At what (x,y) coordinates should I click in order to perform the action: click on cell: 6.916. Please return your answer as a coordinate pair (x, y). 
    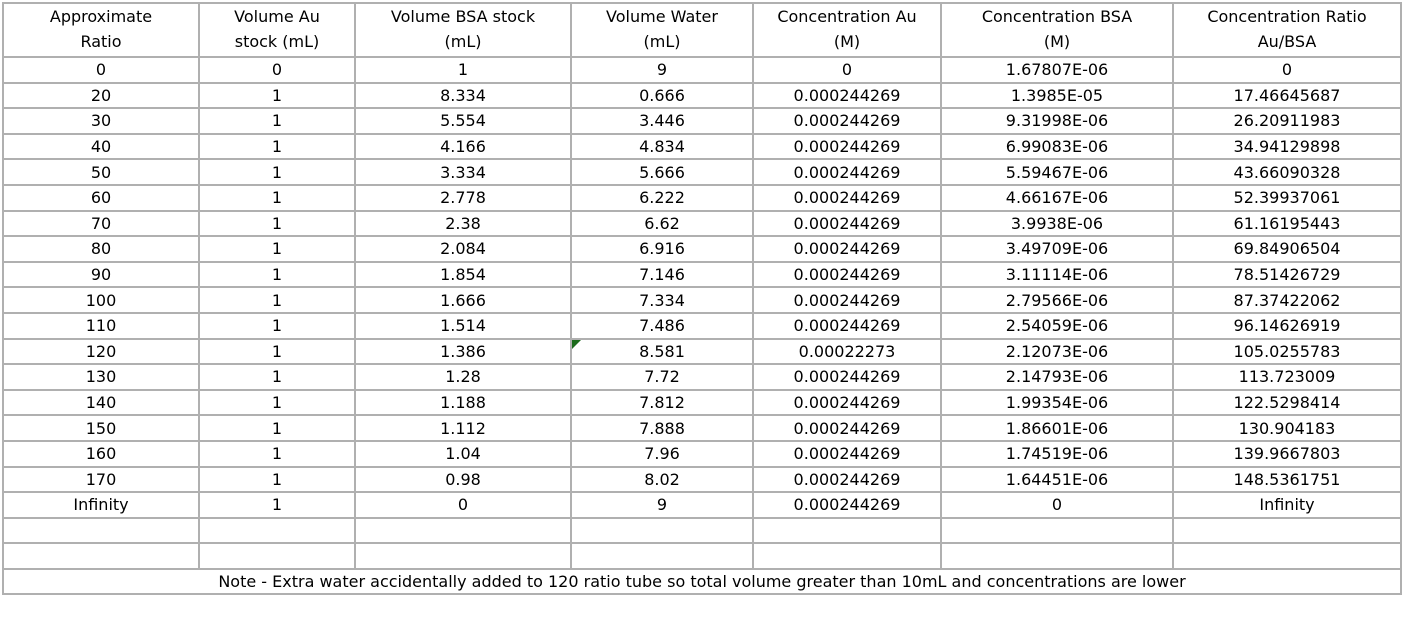
    Looking at the image, I should click on (662, 249).